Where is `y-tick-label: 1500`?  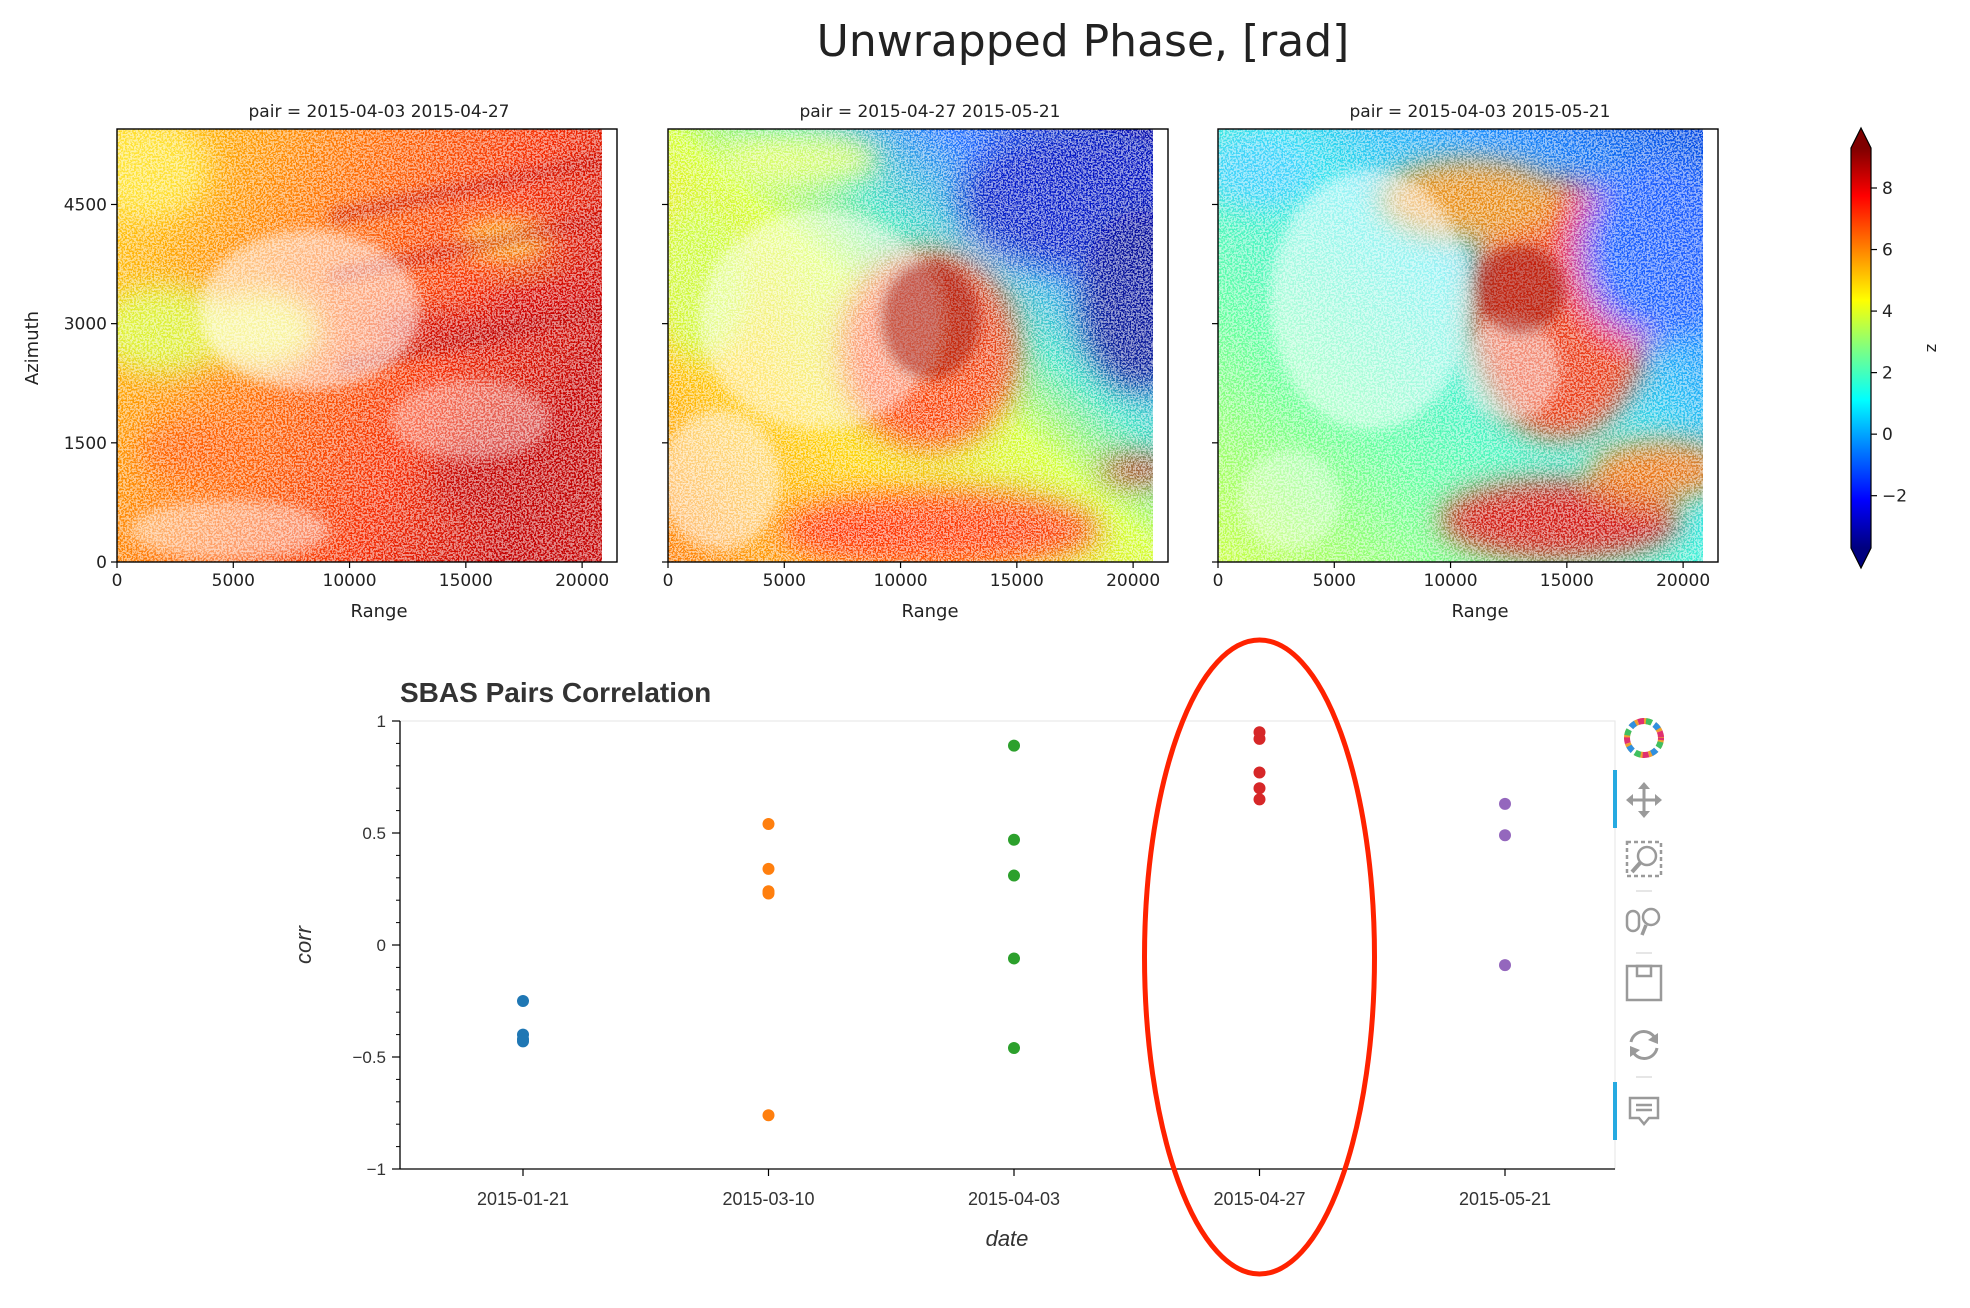
y-tick-label: 1500 is located at coordinates (85, 444).